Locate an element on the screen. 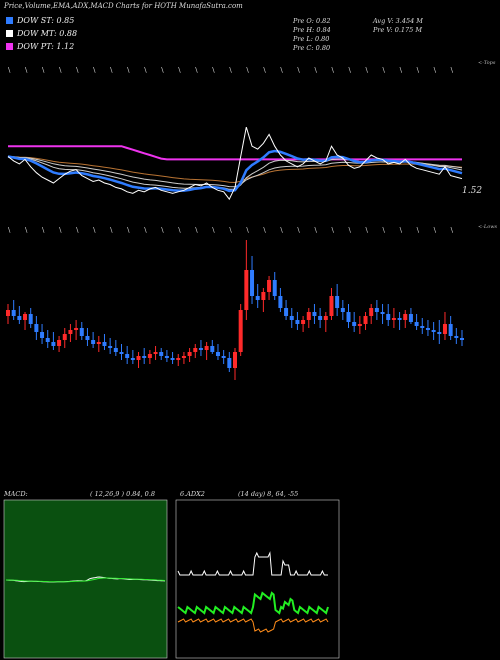 The height and width of the screenshot is (660, 500). ema-short-line is located at coordinates (235, 171).